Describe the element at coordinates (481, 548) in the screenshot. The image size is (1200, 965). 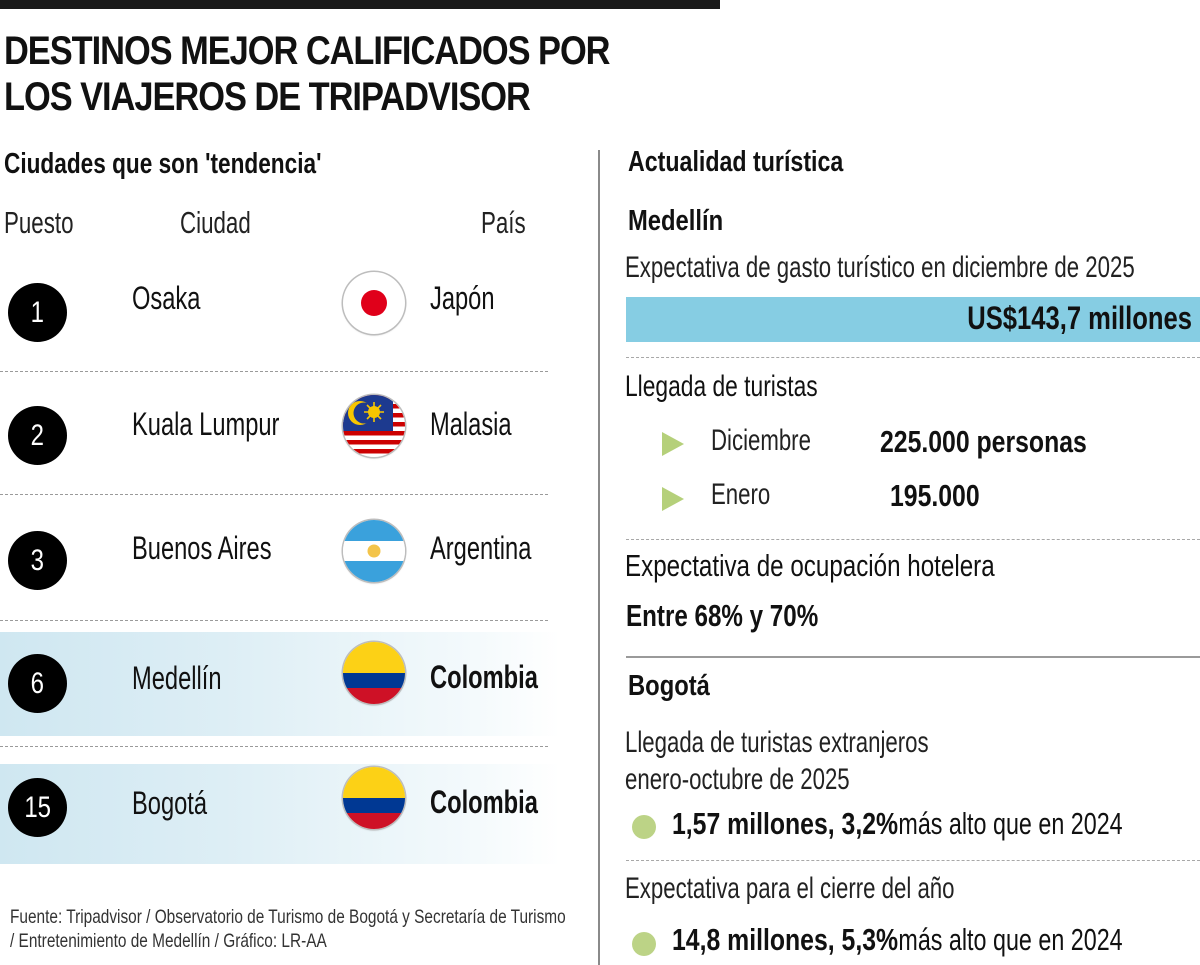
I see `country-name: Argentina` at that location.